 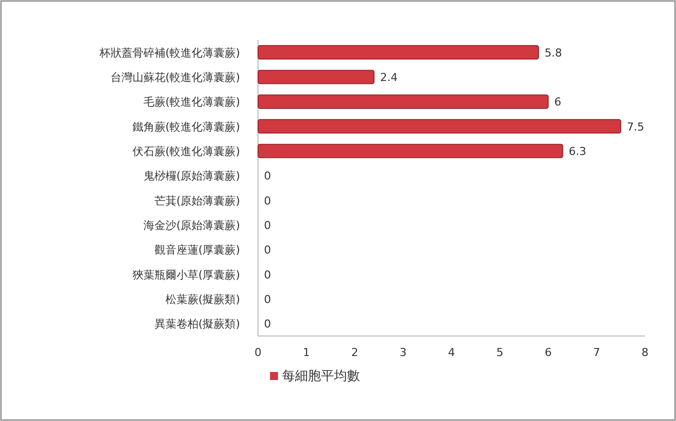 I want to click on y-tick-label: 台灣山蘇花(較進化薄囊蕨), so click(x=175, y=77).